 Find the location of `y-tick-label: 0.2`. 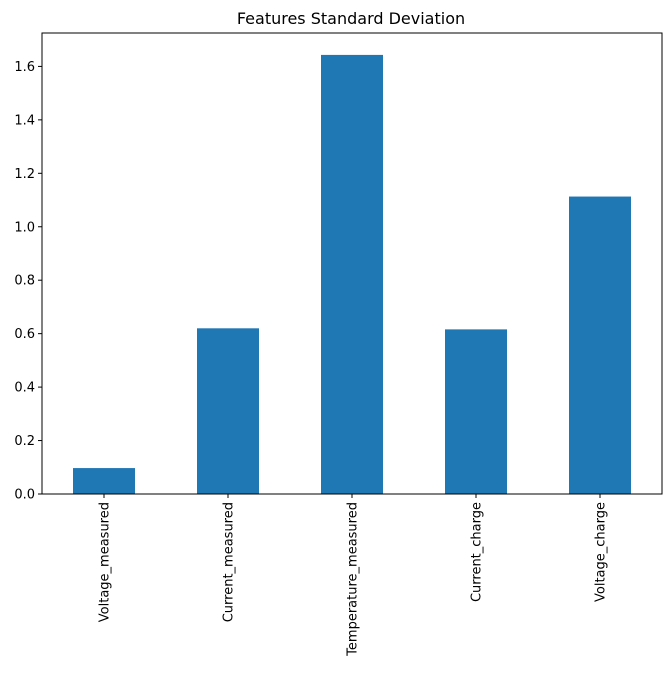

y-tick-label: 0.2 is located at coordinates (24, 441).